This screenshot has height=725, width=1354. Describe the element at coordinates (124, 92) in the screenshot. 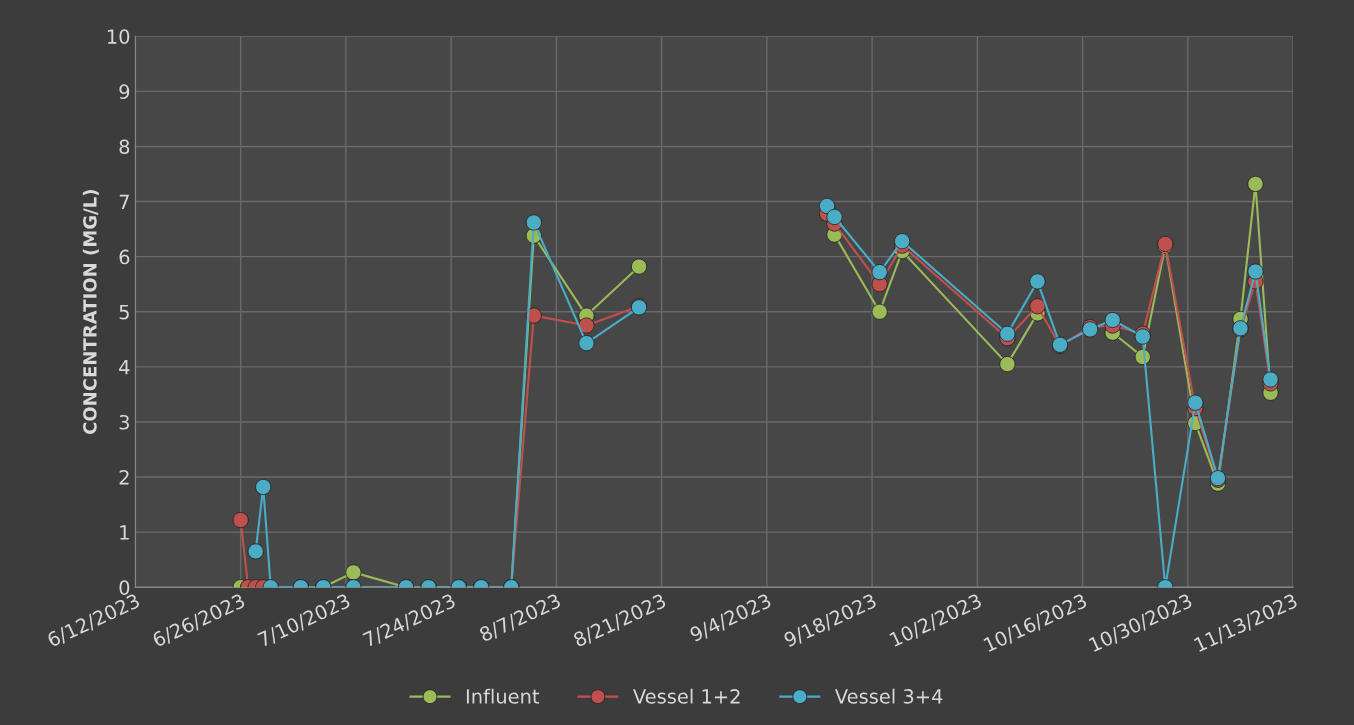

I see `y-tick-label: 9` at that location.